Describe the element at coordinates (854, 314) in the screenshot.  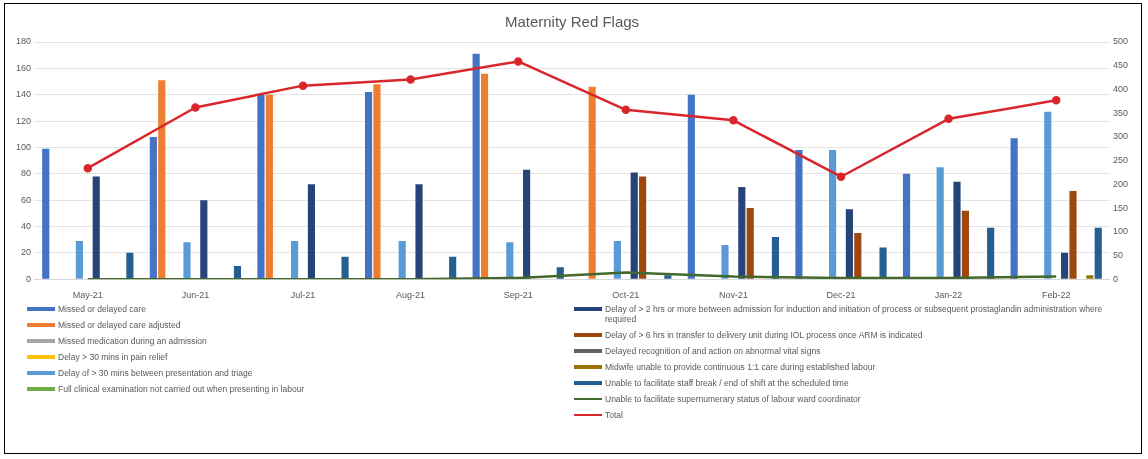
I see `legend-label: Delay of > 2 hrs or more between admission for induction and initiation of process or subsequent prostaglandin administration where required` at that location.